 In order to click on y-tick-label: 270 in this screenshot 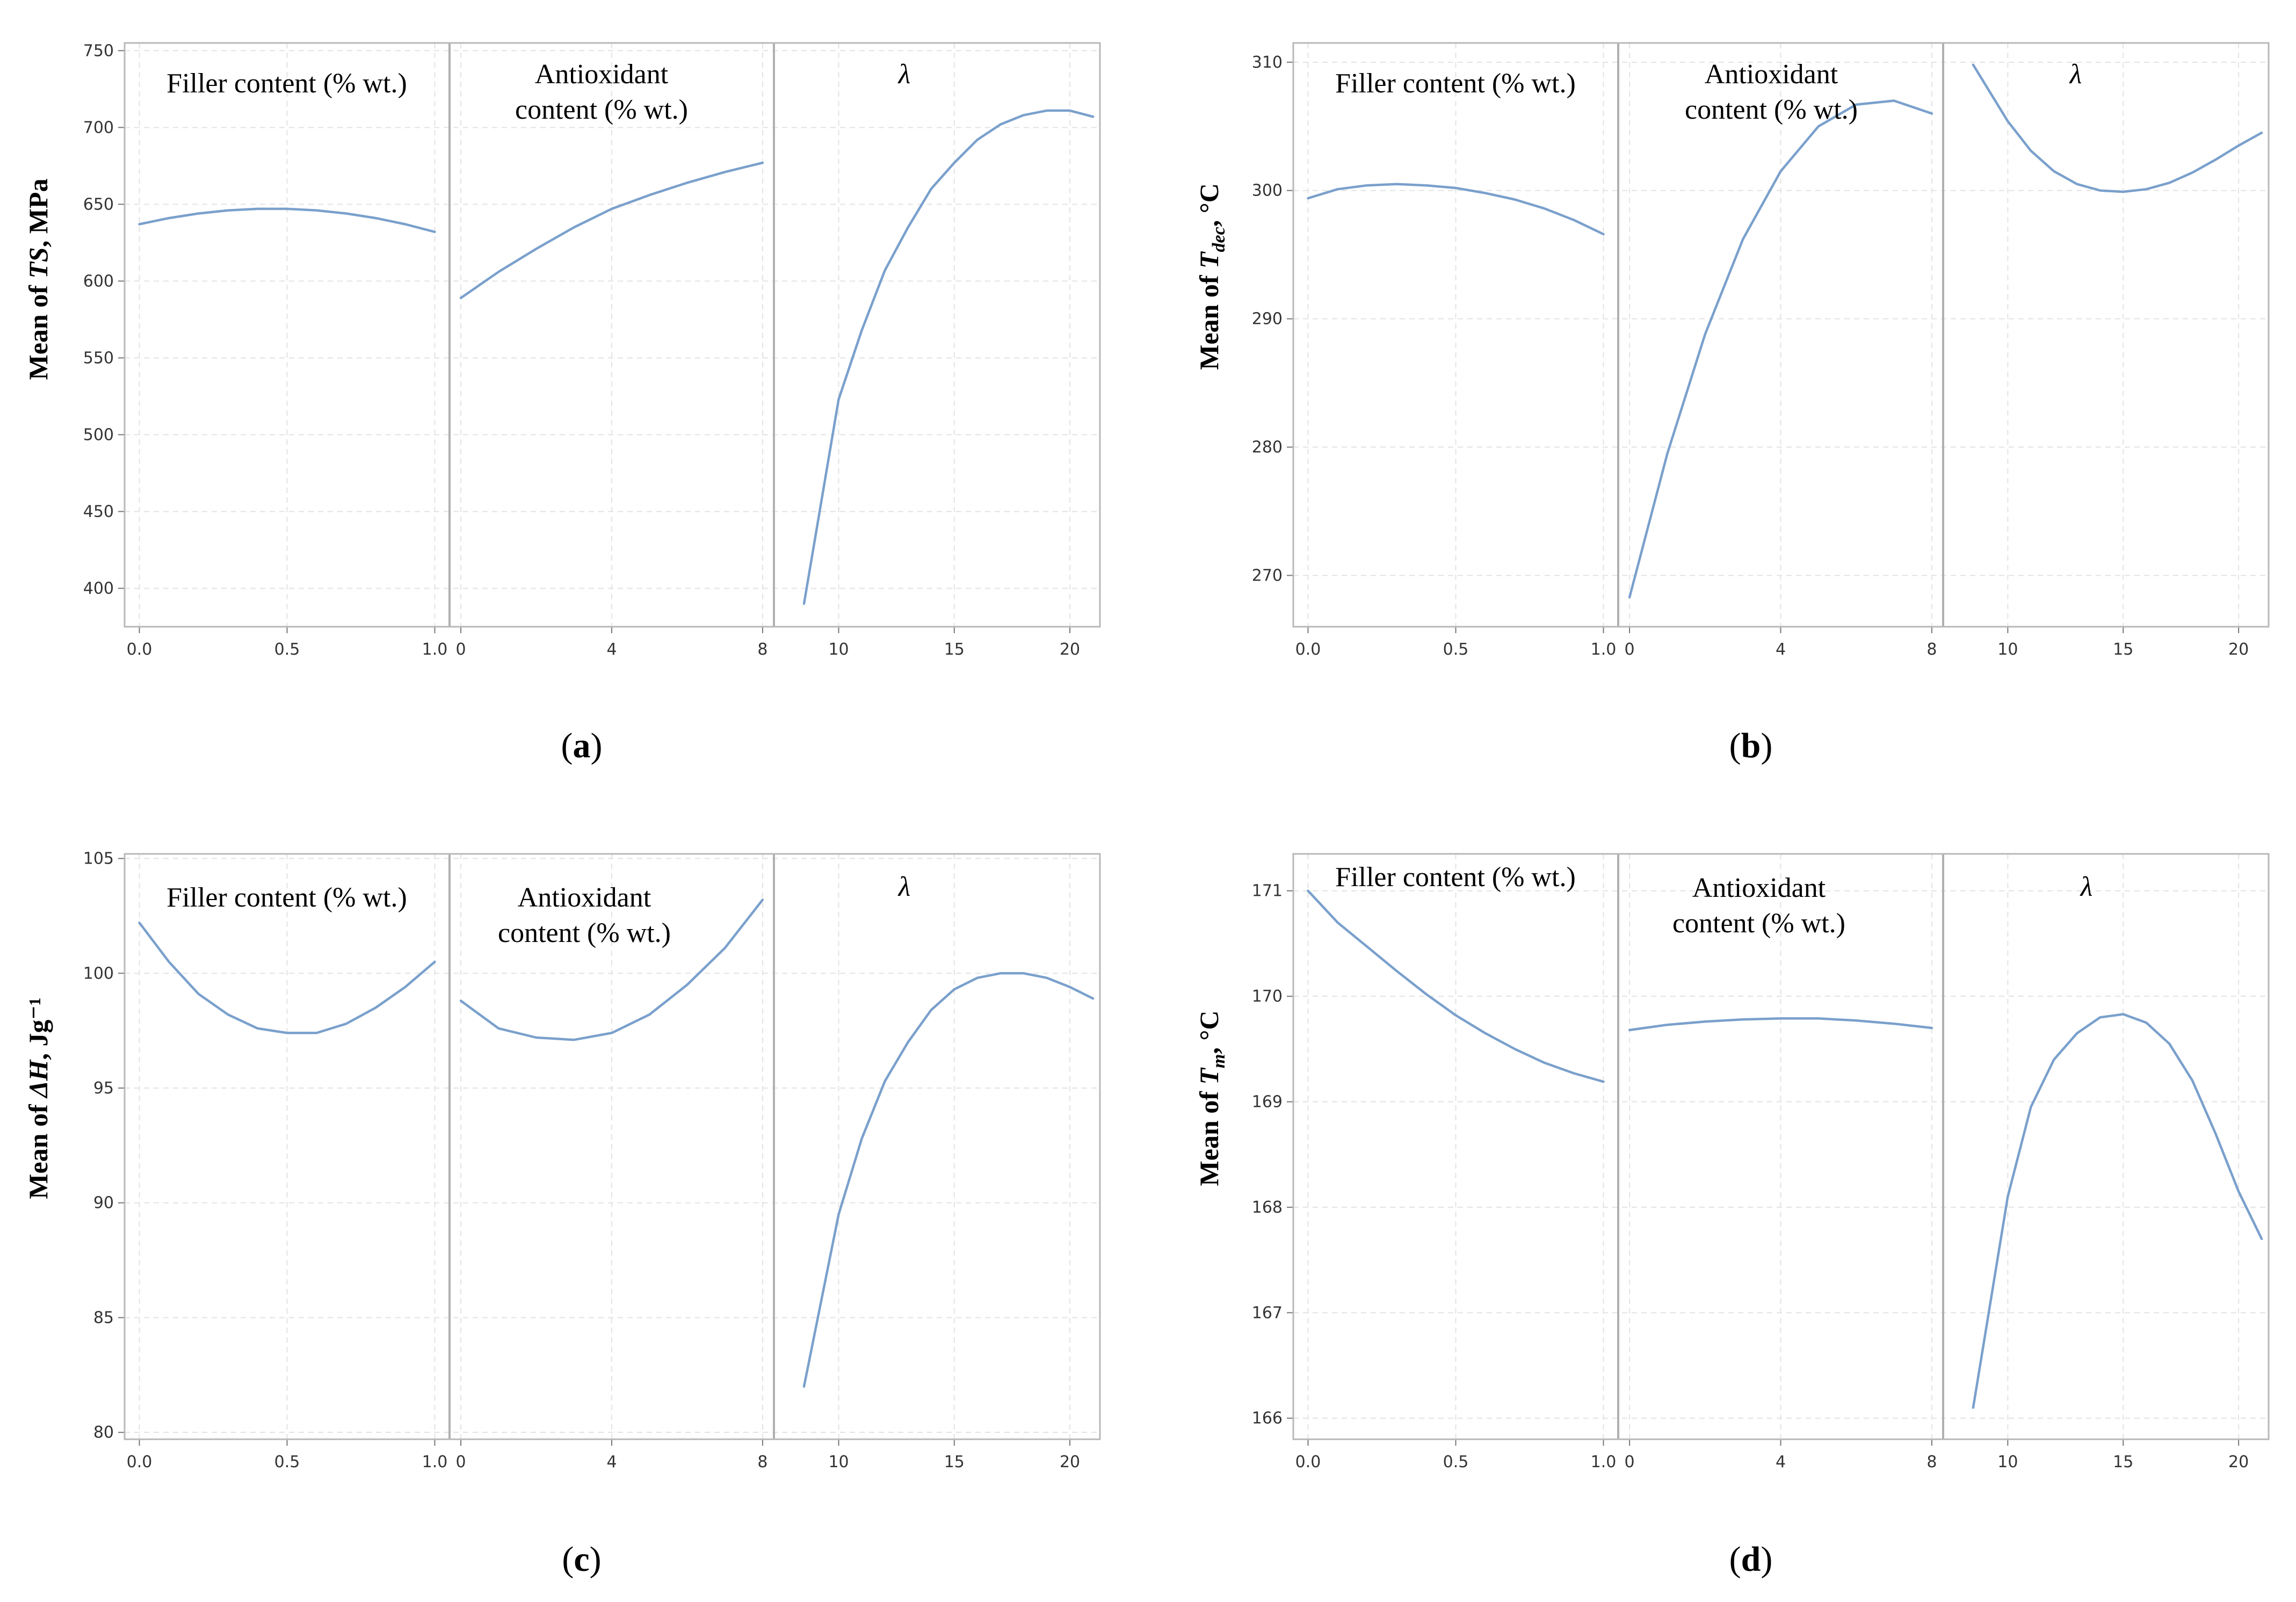, I will do `click(1267, 575)`.